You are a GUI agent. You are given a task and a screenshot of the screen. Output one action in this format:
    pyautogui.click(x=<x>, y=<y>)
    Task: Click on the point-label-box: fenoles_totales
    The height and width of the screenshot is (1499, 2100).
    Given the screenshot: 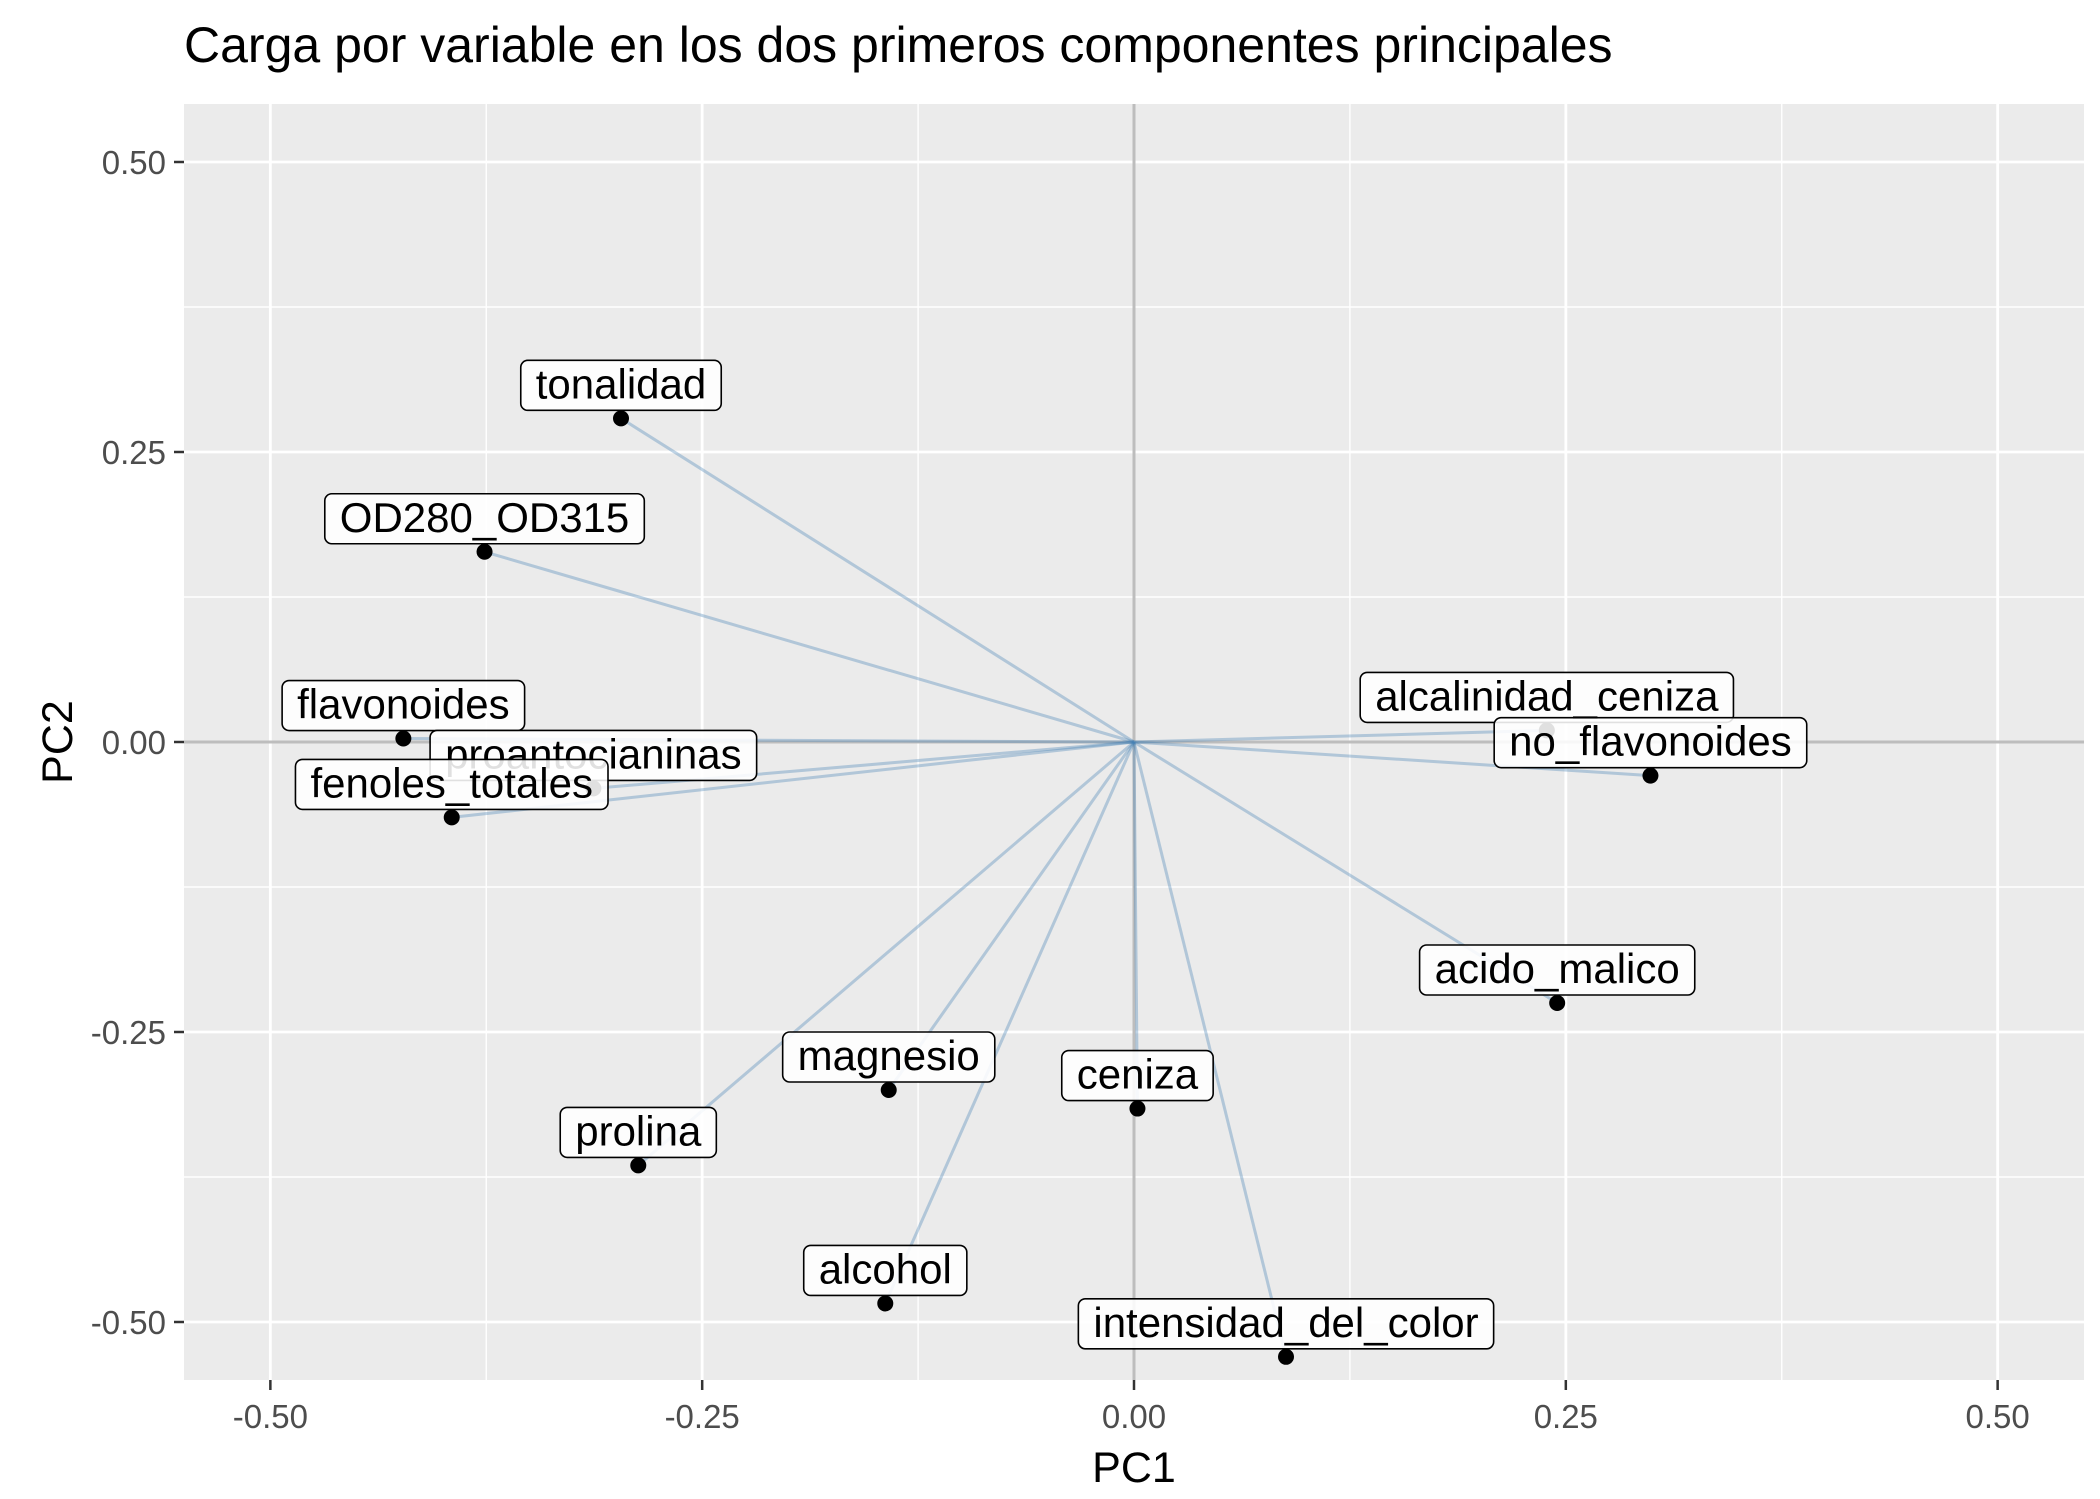 What is the action you would take?
    pyautogui.click(x=451, y=784)
    